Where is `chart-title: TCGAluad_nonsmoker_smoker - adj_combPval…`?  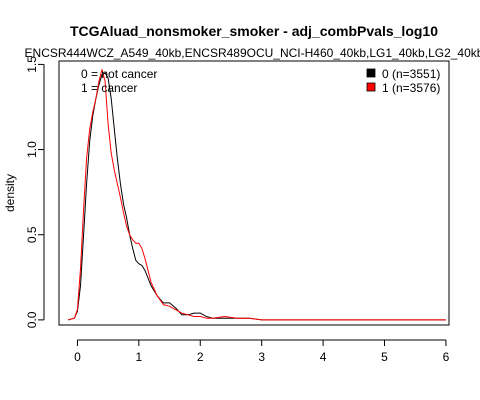
chart-title: TCGAluad_nonsmoker_smoker - adj_combPval… is located at coordinates (254, 31).